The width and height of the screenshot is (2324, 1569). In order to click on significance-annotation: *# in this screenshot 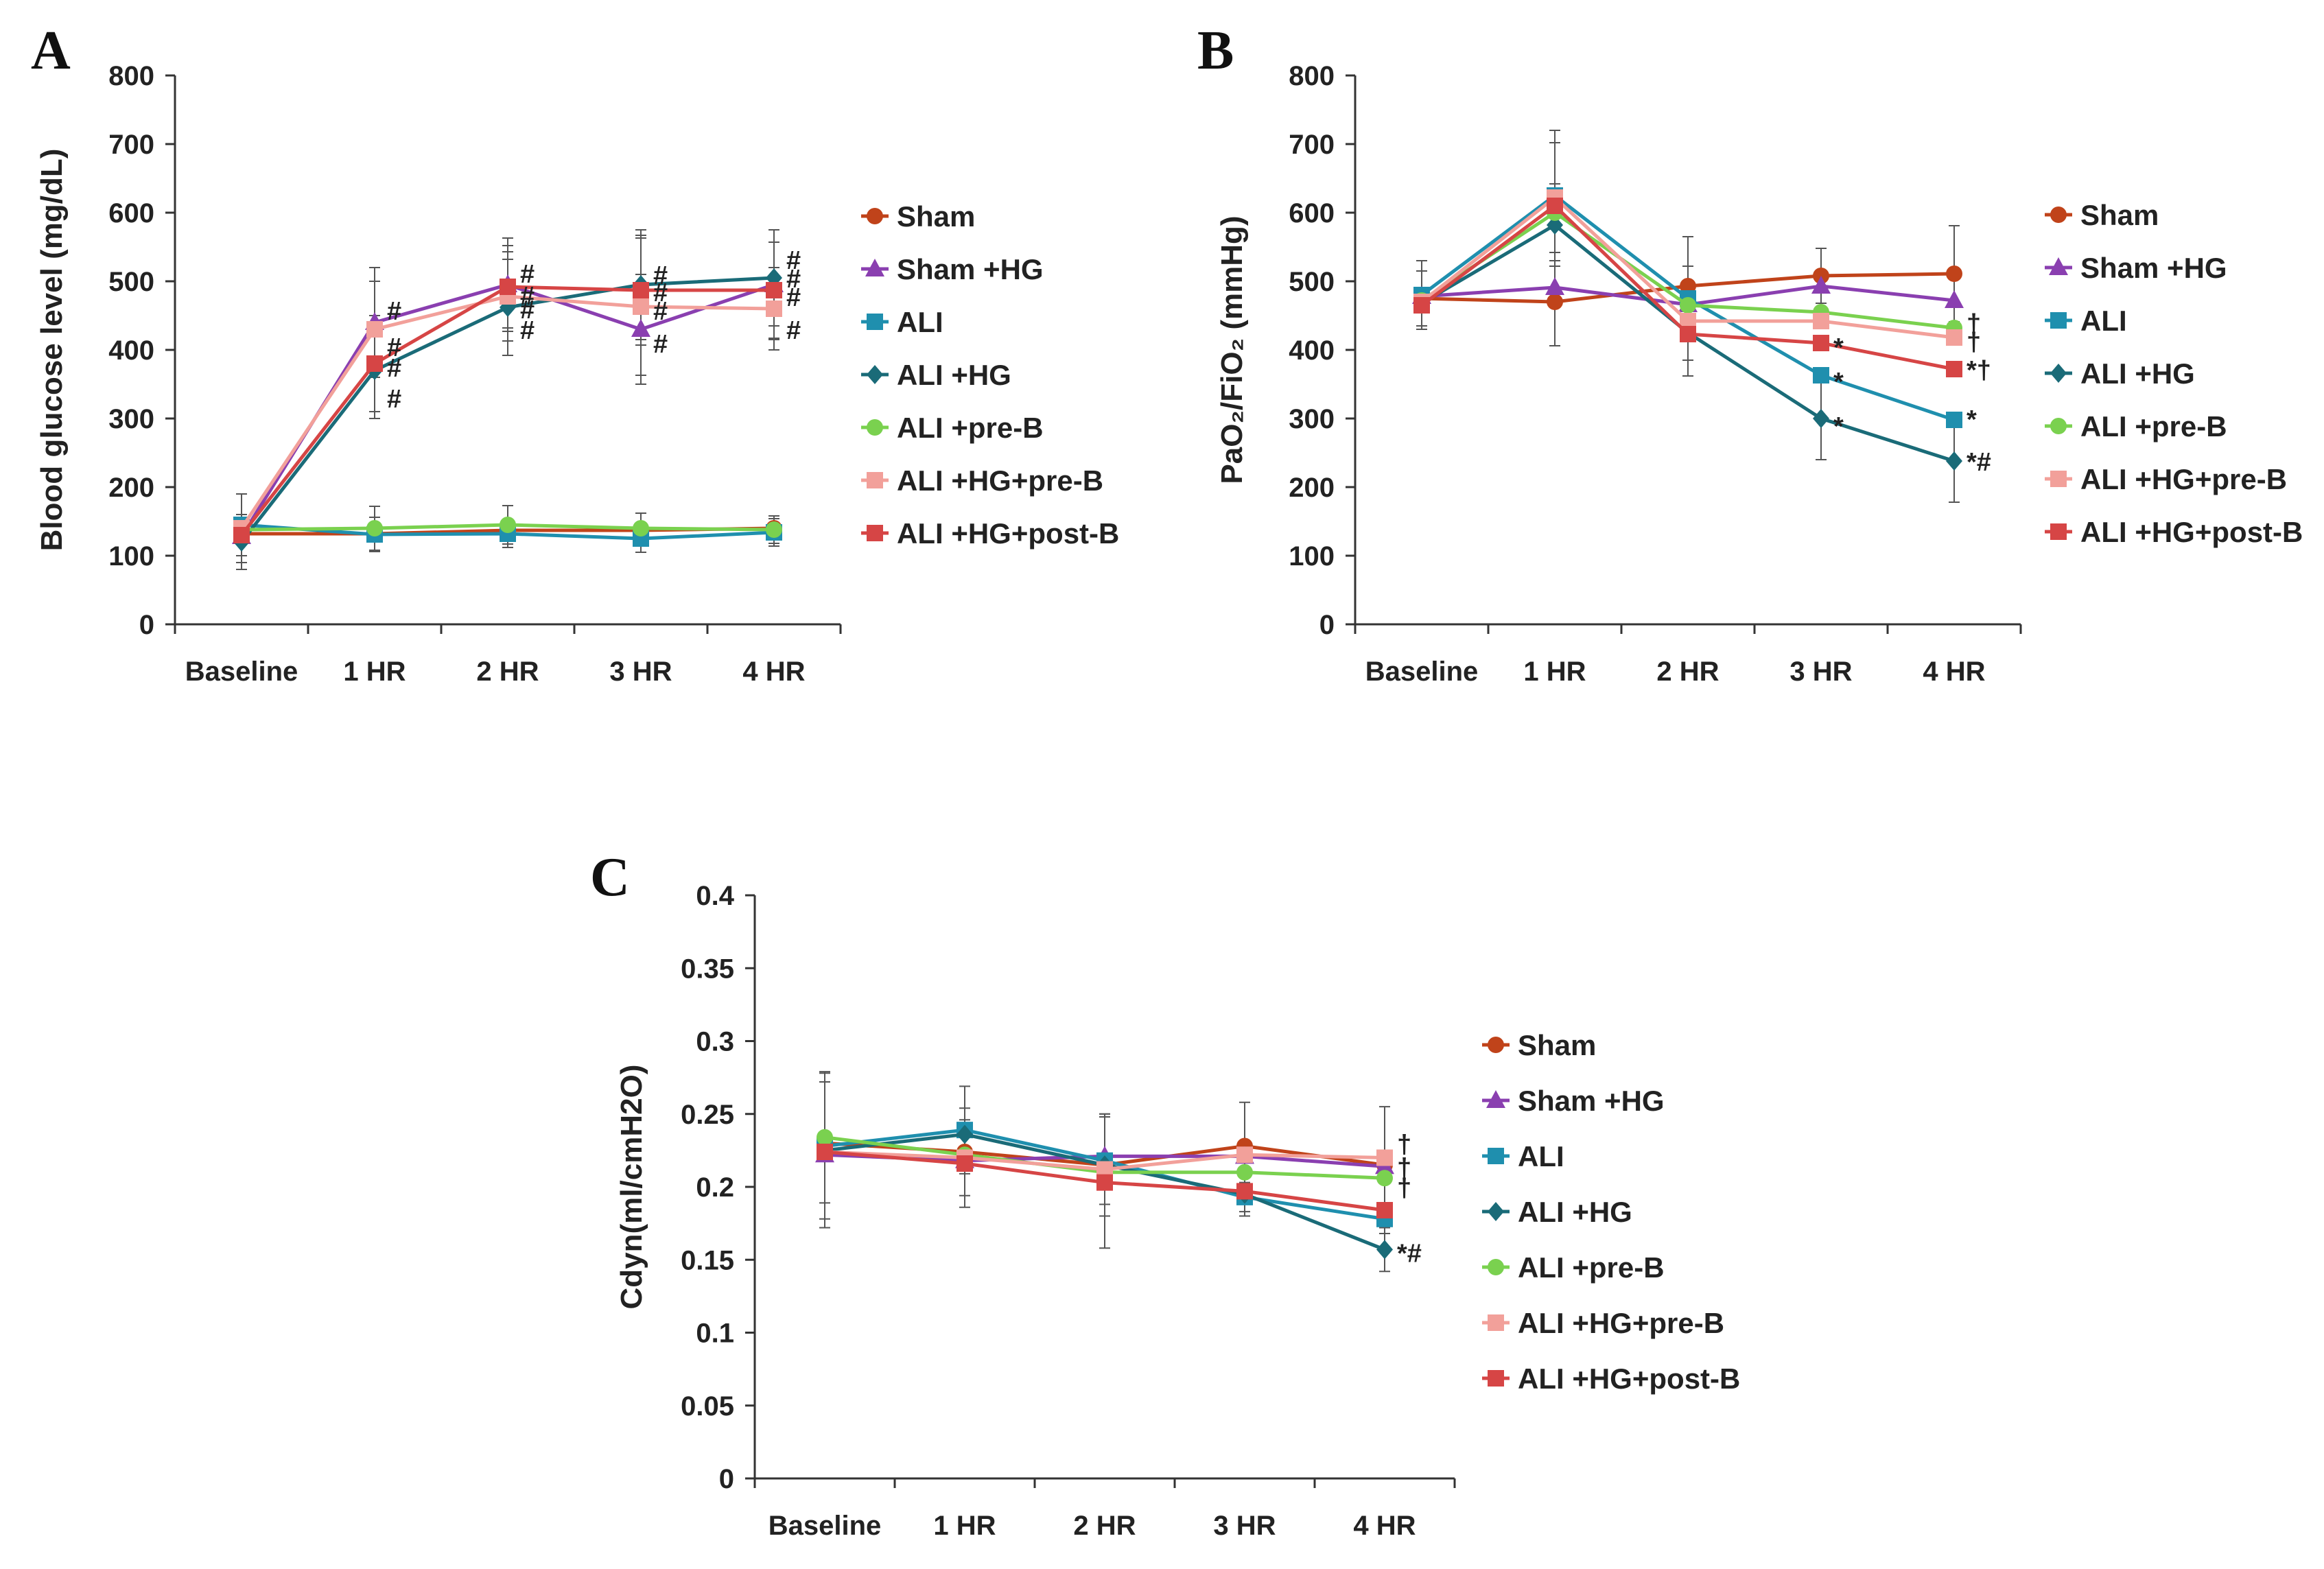, I will do `click(1409, 1254)`.